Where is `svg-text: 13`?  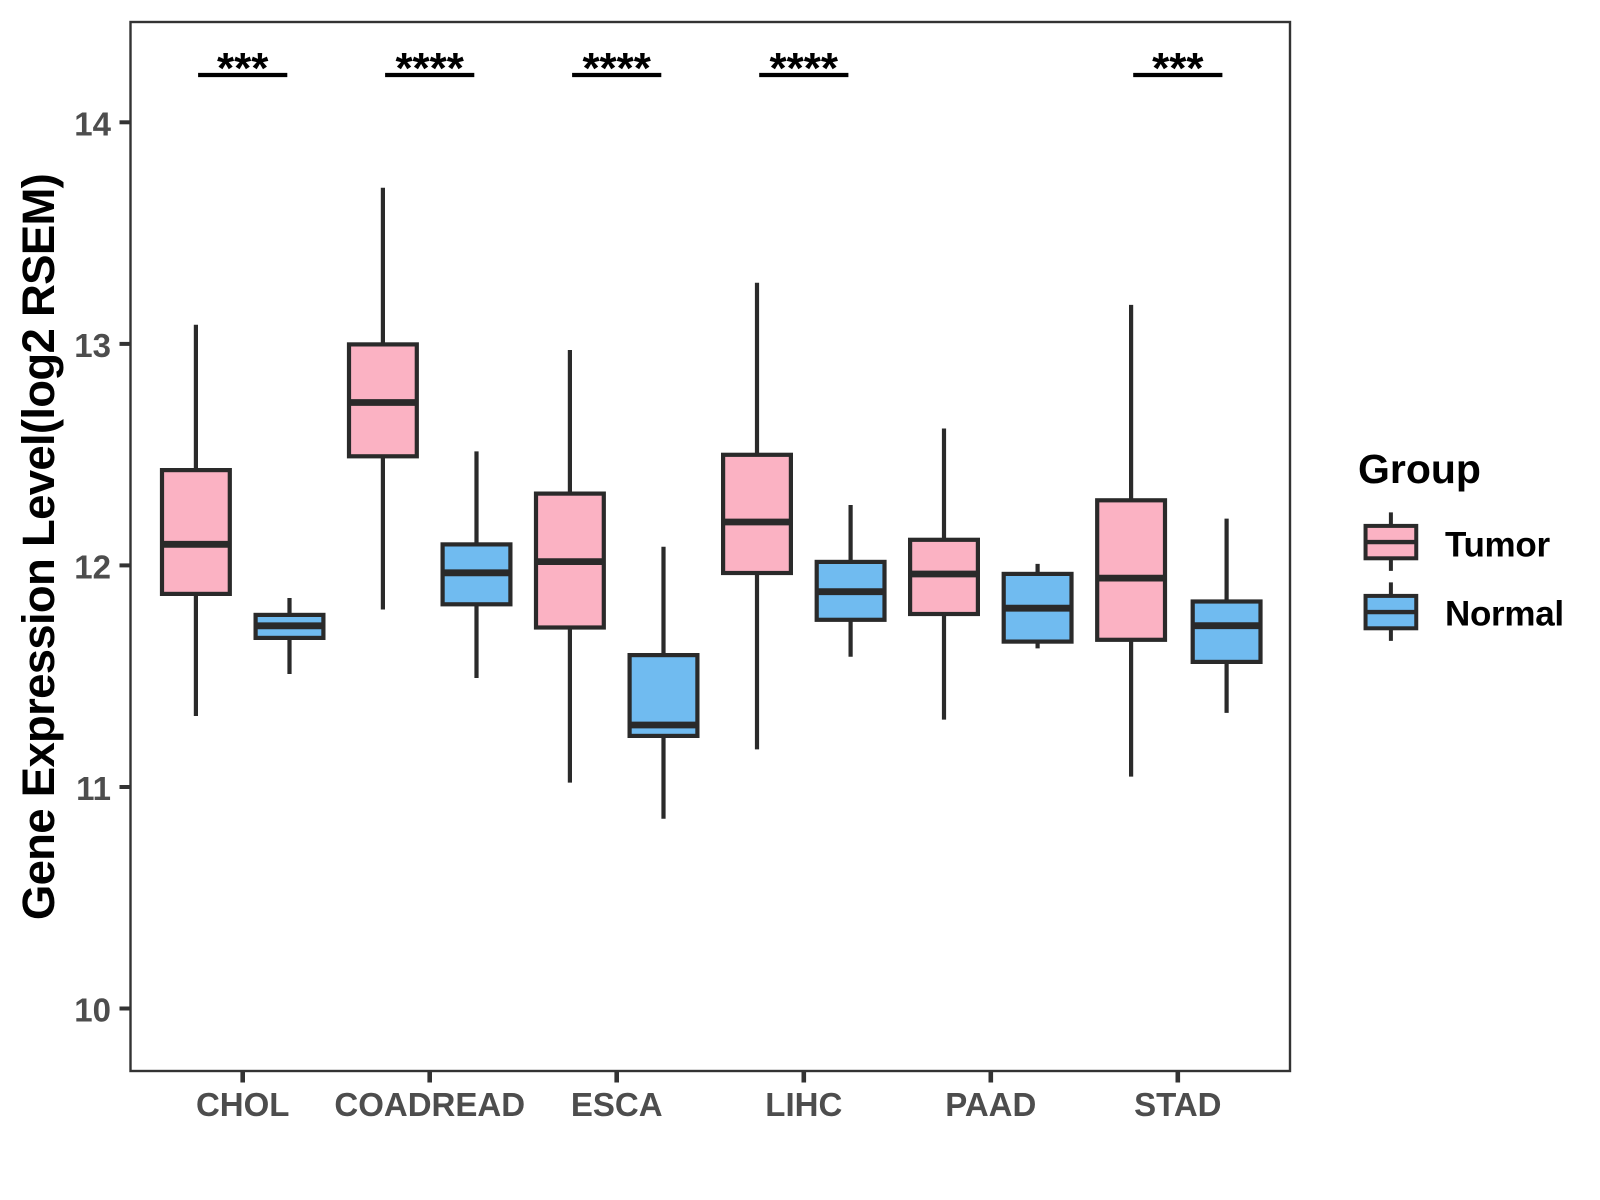 svg-text: 13 is located at coordinates (92, 345).